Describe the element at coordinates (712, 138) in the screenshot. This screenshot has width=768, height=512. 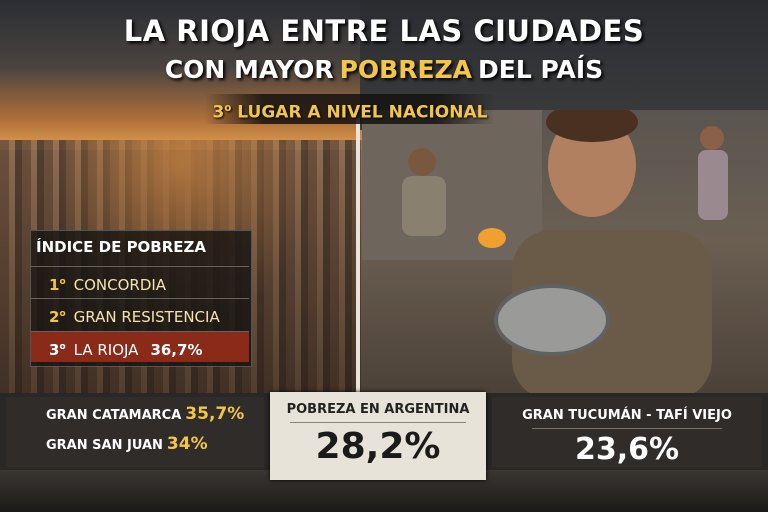
I see `girl-head` at that location.